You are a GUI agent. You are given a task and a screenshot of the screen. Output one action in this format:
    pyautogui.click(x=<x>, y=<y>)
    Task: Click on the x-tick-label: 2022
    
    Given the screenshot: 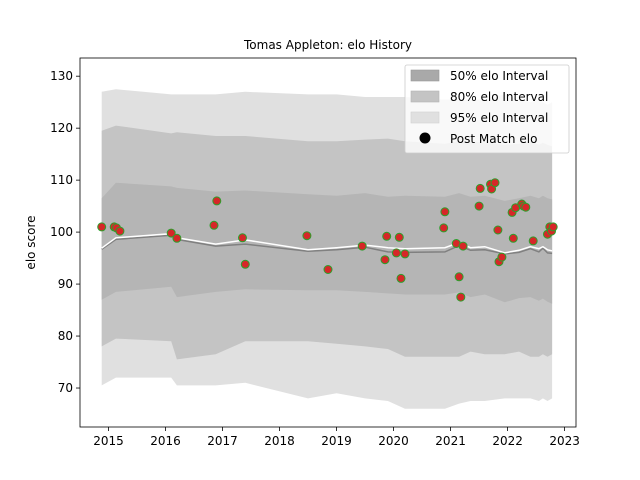 What is the action you would take?
    pyautogui.click(x=507, y=441)
    